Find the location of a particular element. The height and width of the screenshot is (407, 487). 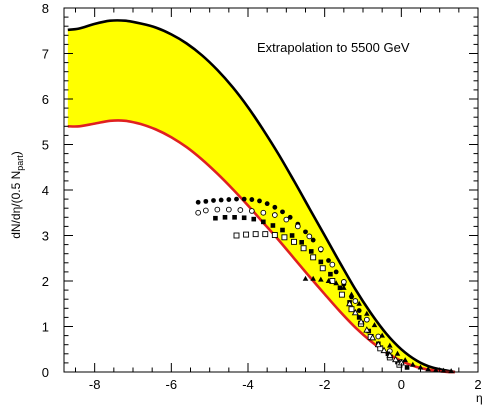

series-open-triangle is located at coordinates (375, 332).